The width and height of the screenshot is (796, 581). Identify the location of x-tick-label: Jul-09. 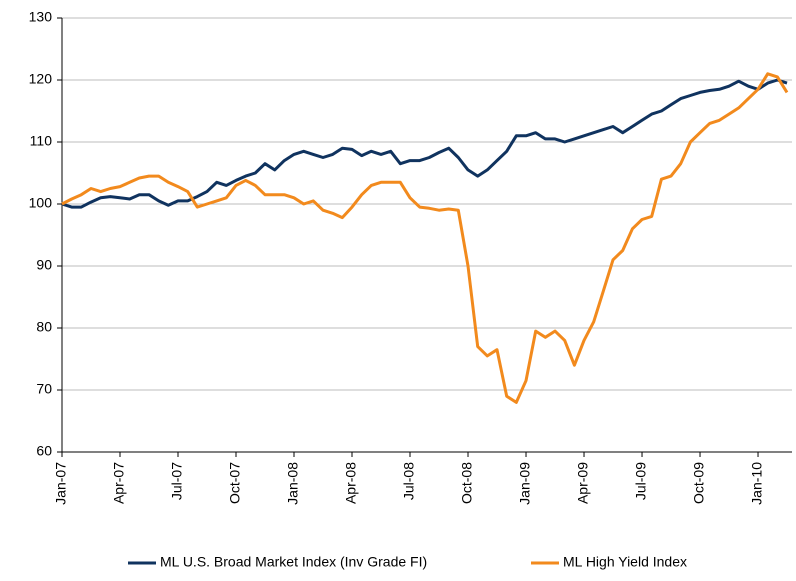
(641, 481).